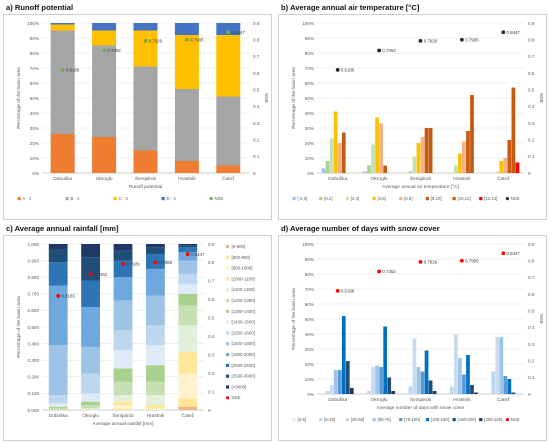  What do you see at coordinates (211, 244) in the screenshot?
I see `y2-tick-label: 0.9` at bounding box center [211, 244].